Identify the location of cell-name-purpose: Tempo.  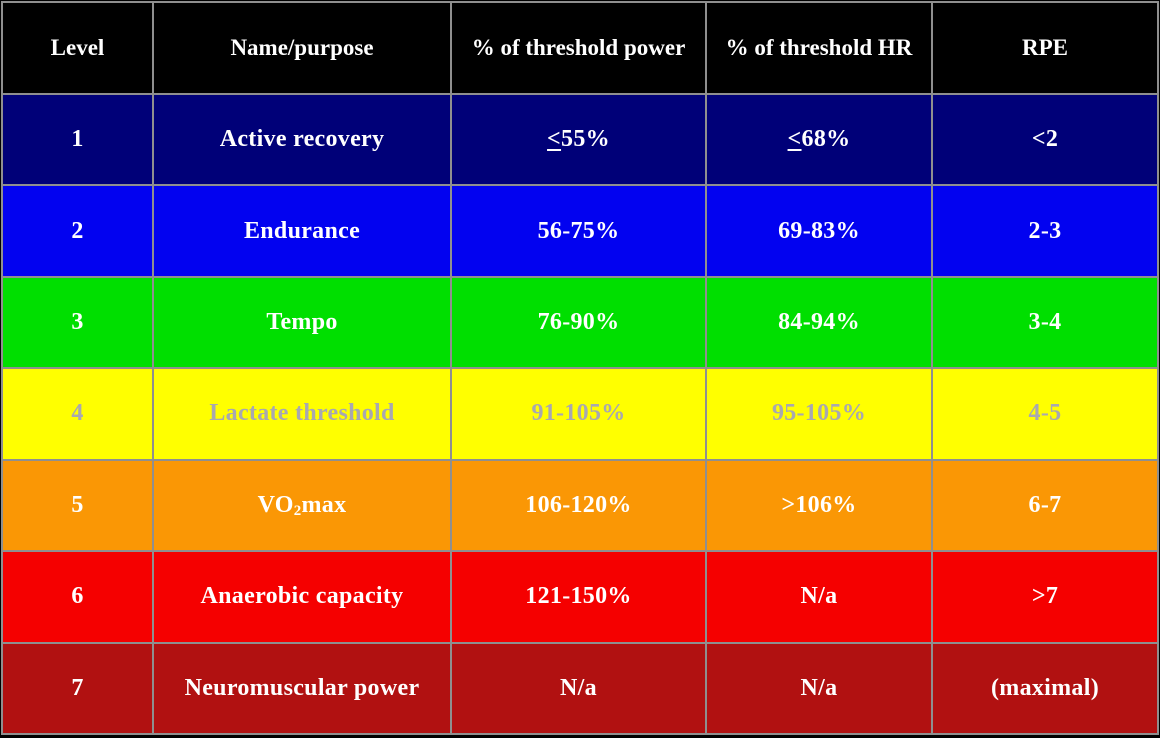
(302, 322).